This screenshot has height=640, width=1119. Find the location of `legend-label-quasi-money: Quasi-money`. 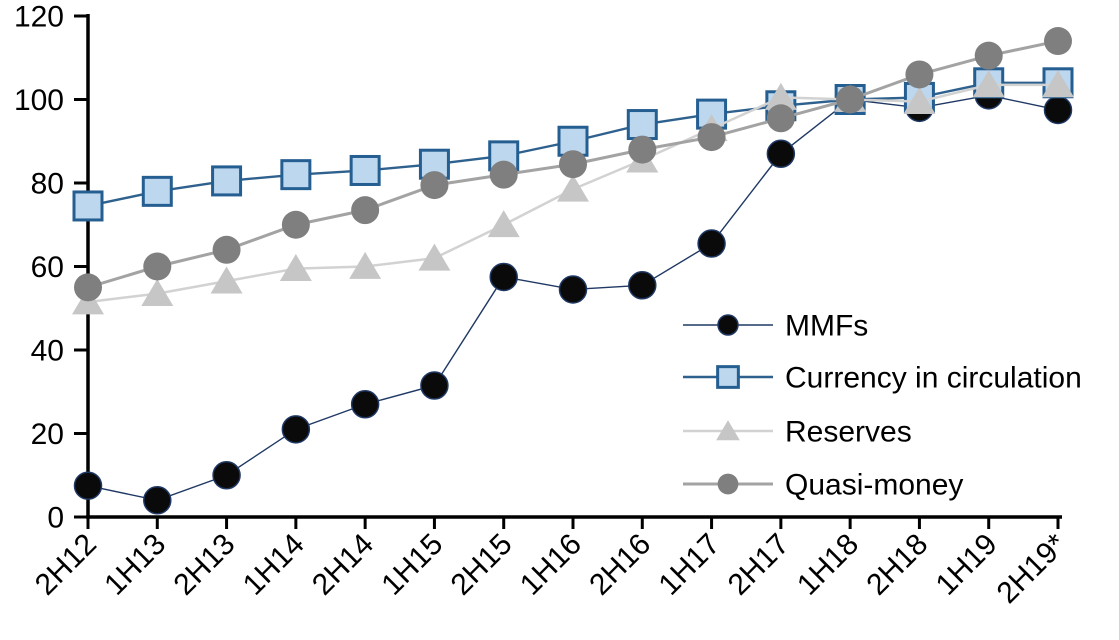

legend-label-quasi-money: Quasi-money is located at coordinates (874, 485).